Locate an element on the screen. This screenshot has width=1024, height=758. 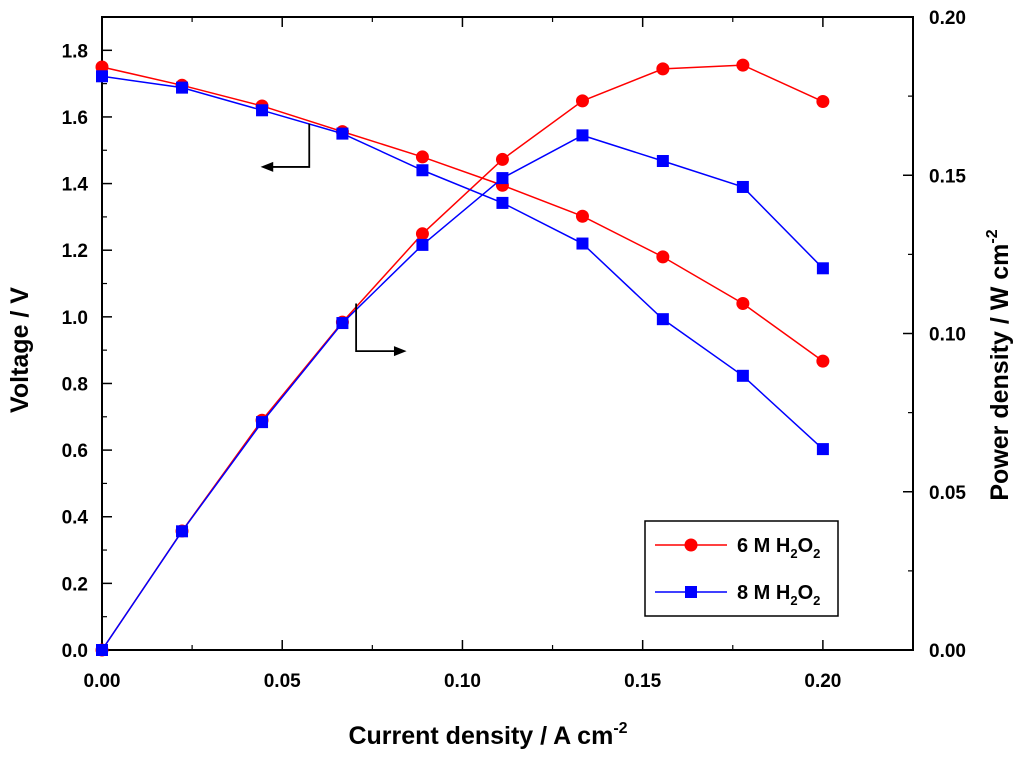
x-tick-label: 0.05 is located at coordinates (282, 681).